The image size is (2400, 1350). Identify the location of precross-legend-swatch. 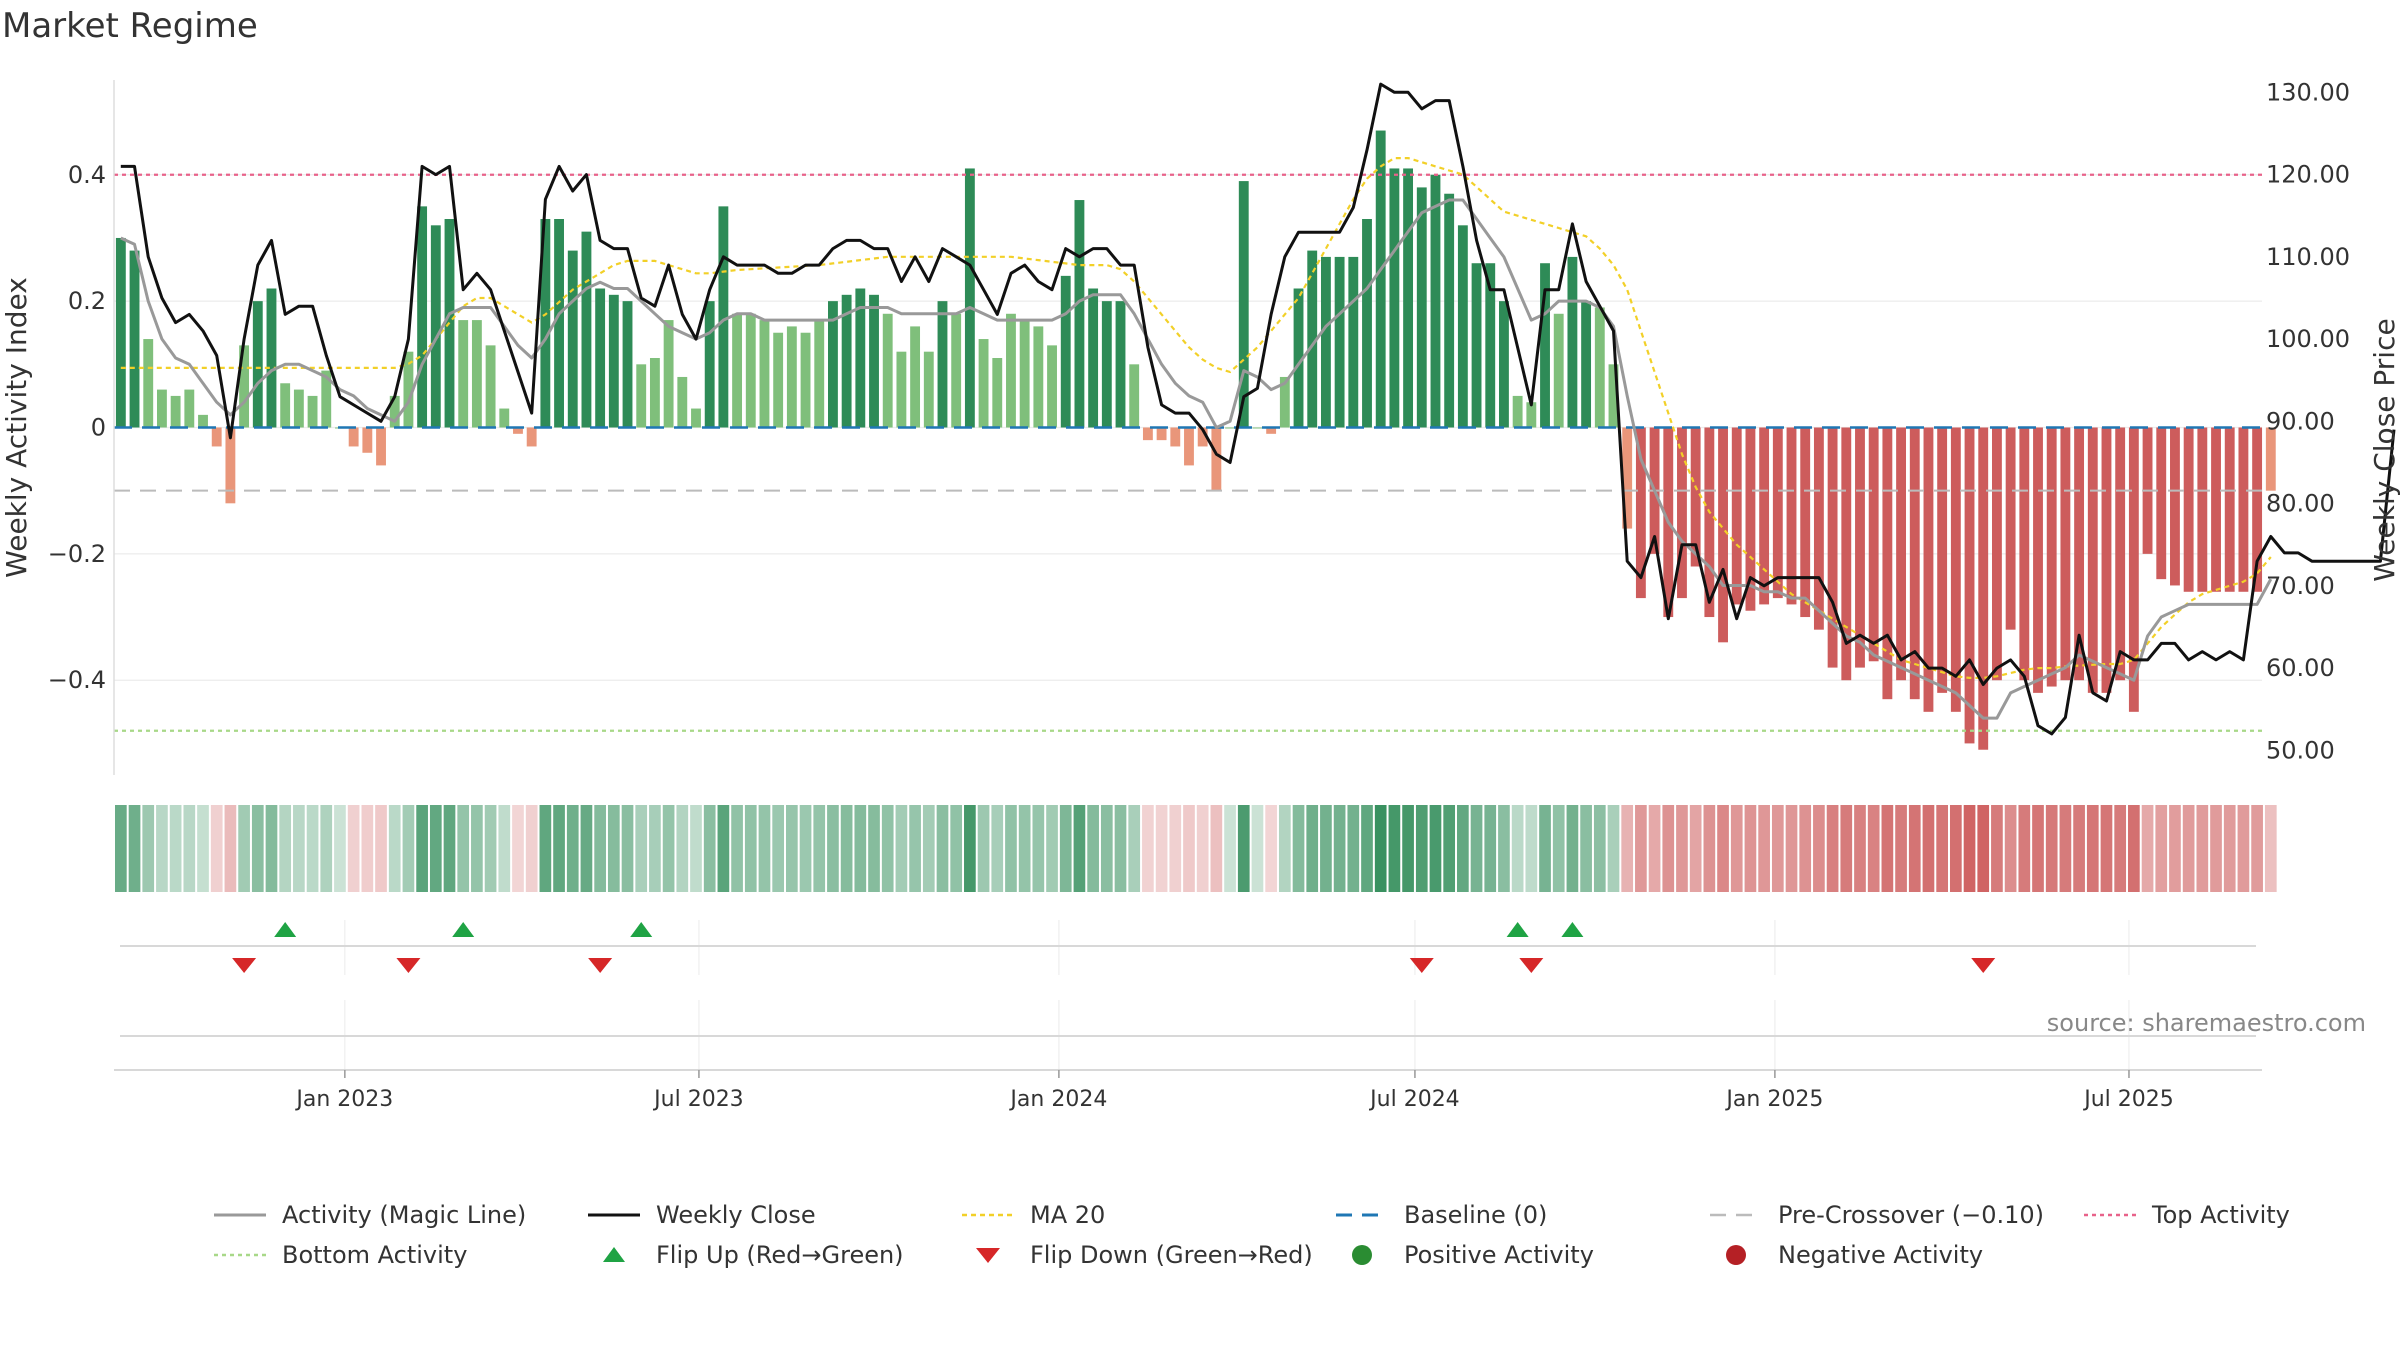
(1736, 1215).